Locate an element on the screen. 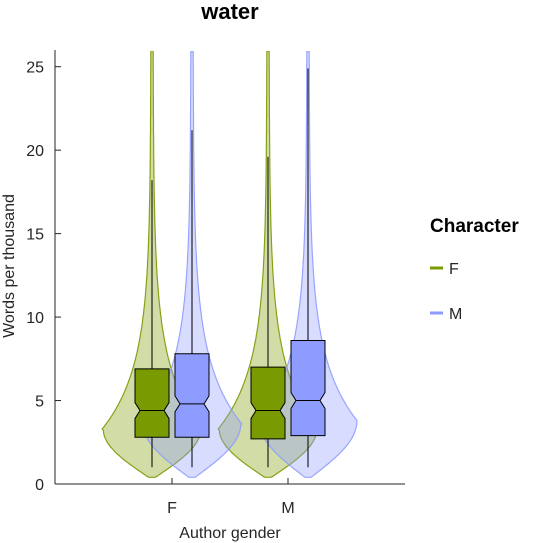 This screenshot has height=543, width=534. legend-title: Character is located at coordinates (474, 226).